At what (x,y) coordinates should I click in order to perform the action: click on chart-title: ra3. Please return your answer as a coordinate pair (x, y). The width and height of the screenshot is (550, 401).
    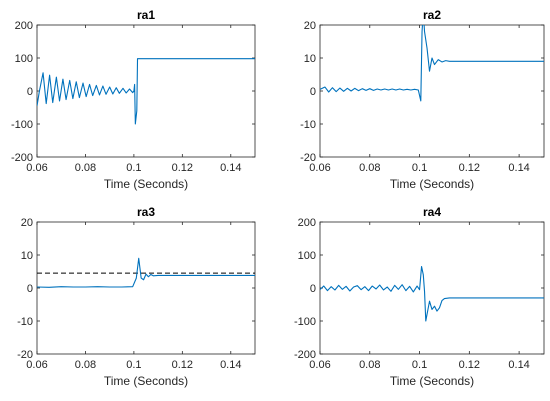
    Looking at the image, I should click on (146, 212).